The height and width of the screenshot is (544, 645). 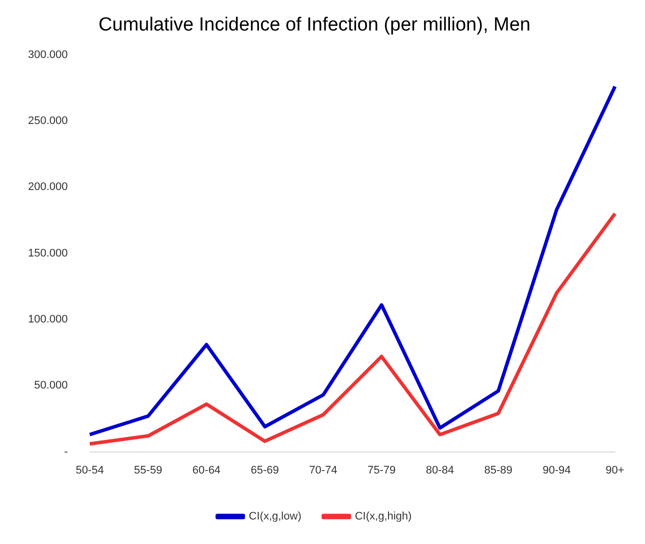 What do you see at coordinates (556, 470) in the screenshot?
I see `x-tick-label: 90-94` at bounding box center [556, 470].